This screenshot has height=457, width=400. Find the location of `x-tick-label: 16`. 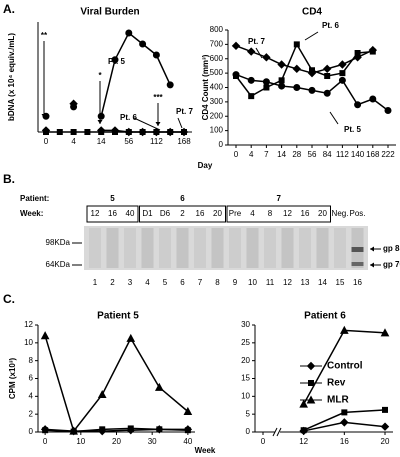

x-tick-label: 16 is located at coordinates (344, 441).